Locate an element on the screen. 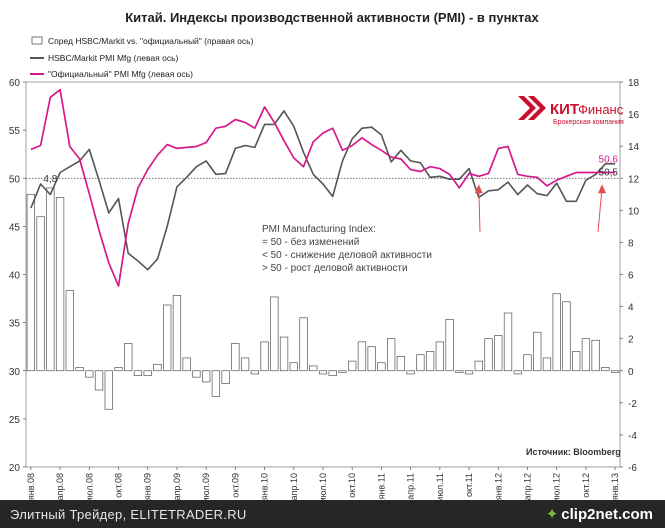 The image size is (665, 528). logo-brand: КИТ is located at coordinates (564, 109).